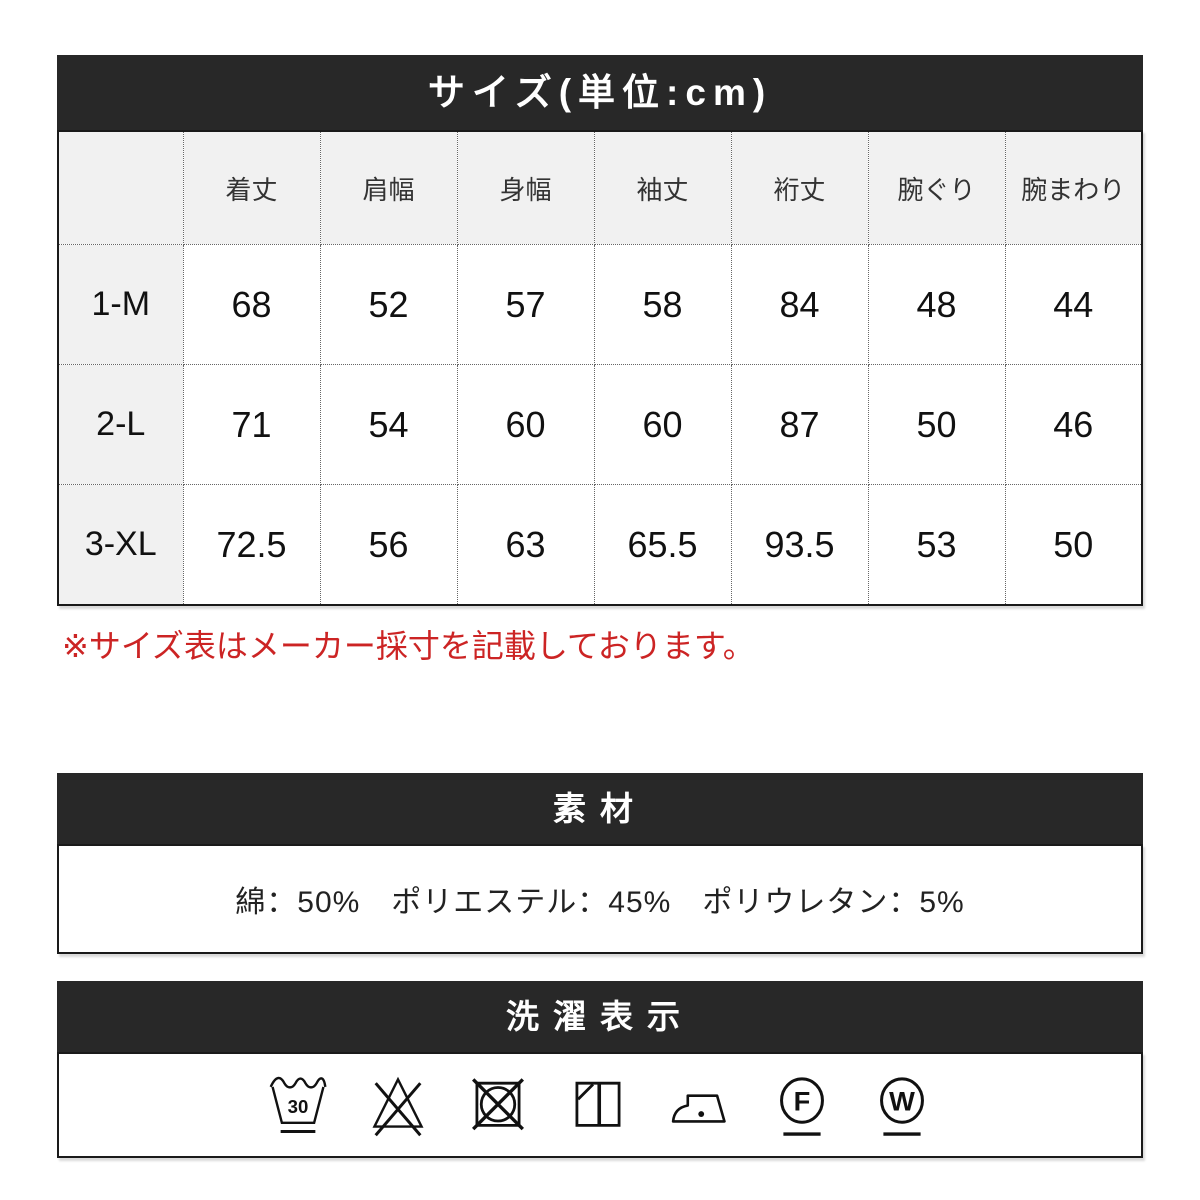  What do you see at coordinates (799, 304) in the screenshot?
I see `size-value: 84` at bounding box center [799, 304].